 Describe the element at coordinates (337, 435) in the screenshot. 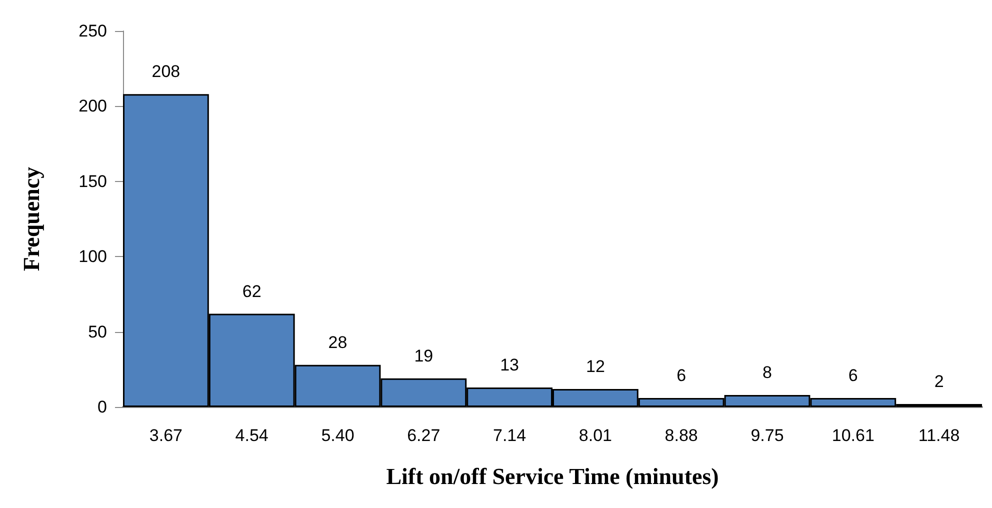

I see `x-tick-label: 5.40` at that location.